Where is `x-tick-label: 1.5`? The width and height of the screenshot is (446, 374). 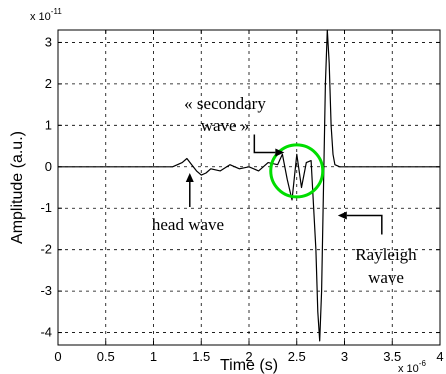
x-tick-label: 1.5 is located at coordinates (201, 356).